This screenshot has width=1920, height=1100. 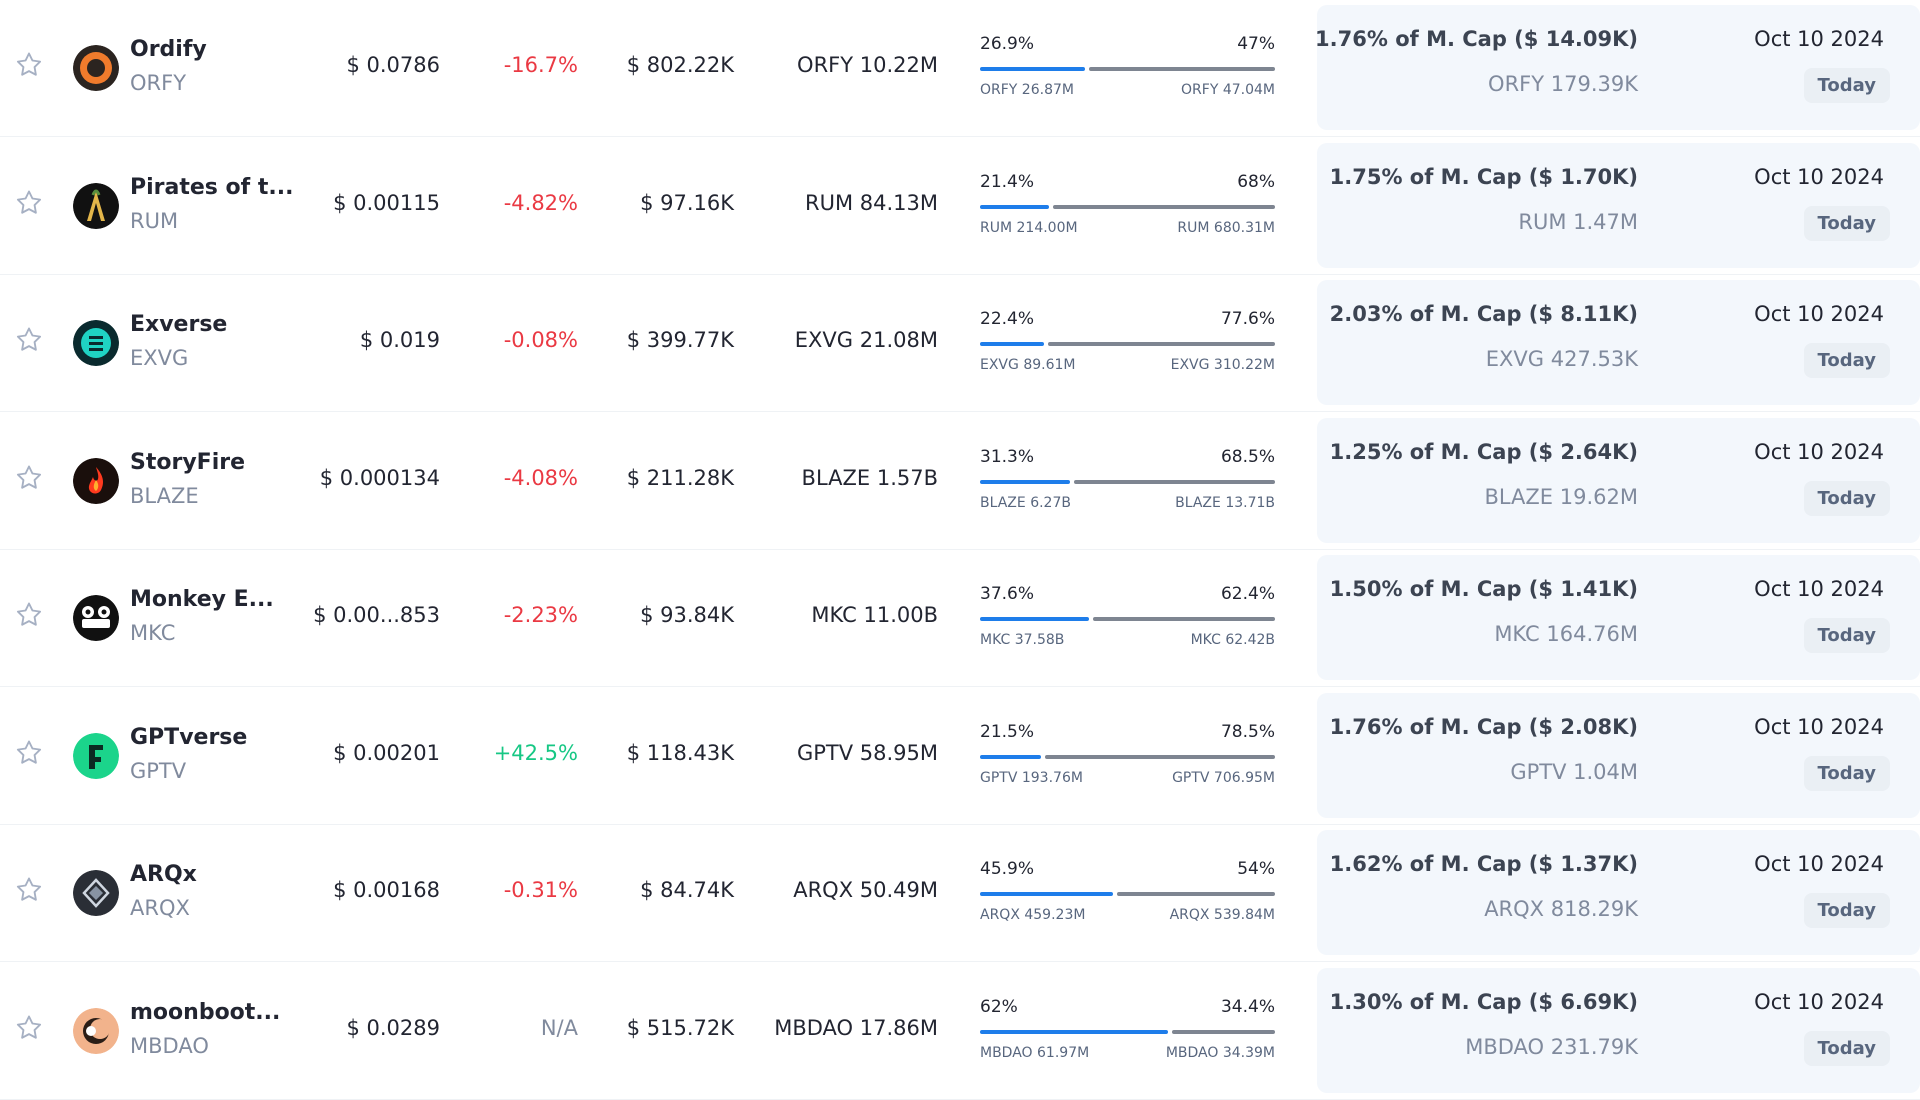 I want to click on locked-amount: ARQX 539.84M, so click(x=1222, y=915).